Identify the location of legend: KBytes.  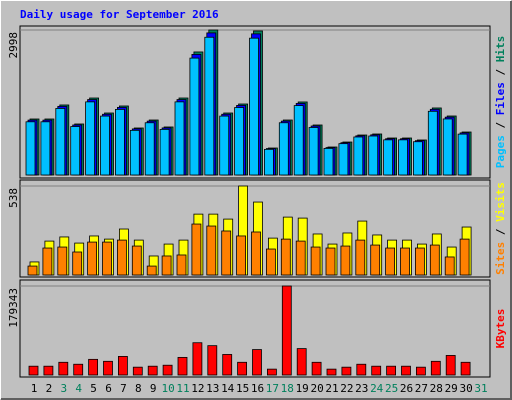
(500, 329).